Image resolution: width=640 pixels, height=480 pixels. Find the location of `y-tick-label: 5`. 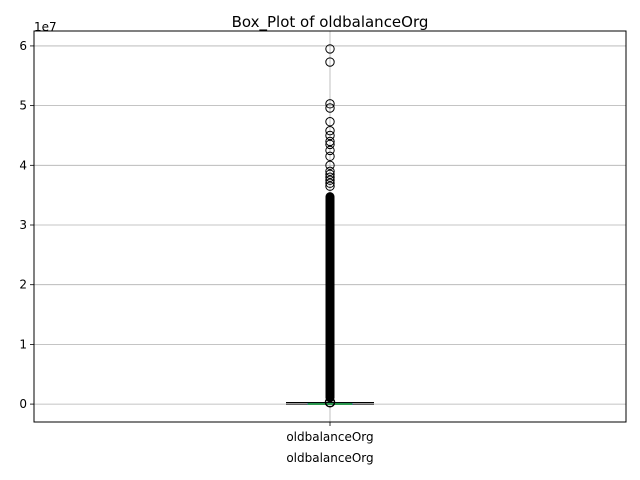

y-tick-label: 5 is located at coordinates (23, 106).